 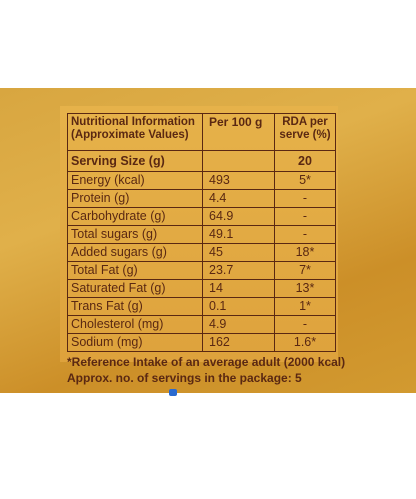 What do you see at coordinates (238, 288) in the screenshot?
I see `cell: 14` at bounding box center [238, 288].